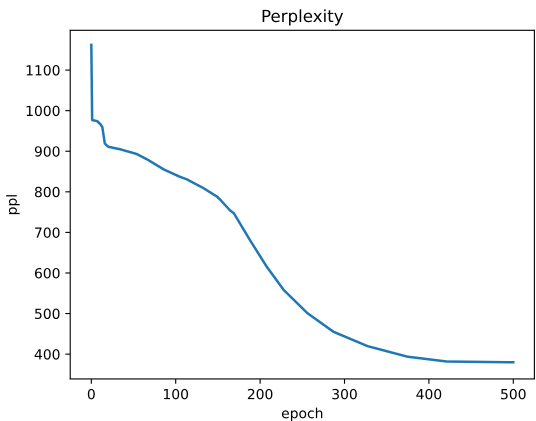 The image size is (536, 421). What do you see at coordinates (260, 394) in the screenshot?
I see `x-tick-label: 200` at bounding box center [260, 394].